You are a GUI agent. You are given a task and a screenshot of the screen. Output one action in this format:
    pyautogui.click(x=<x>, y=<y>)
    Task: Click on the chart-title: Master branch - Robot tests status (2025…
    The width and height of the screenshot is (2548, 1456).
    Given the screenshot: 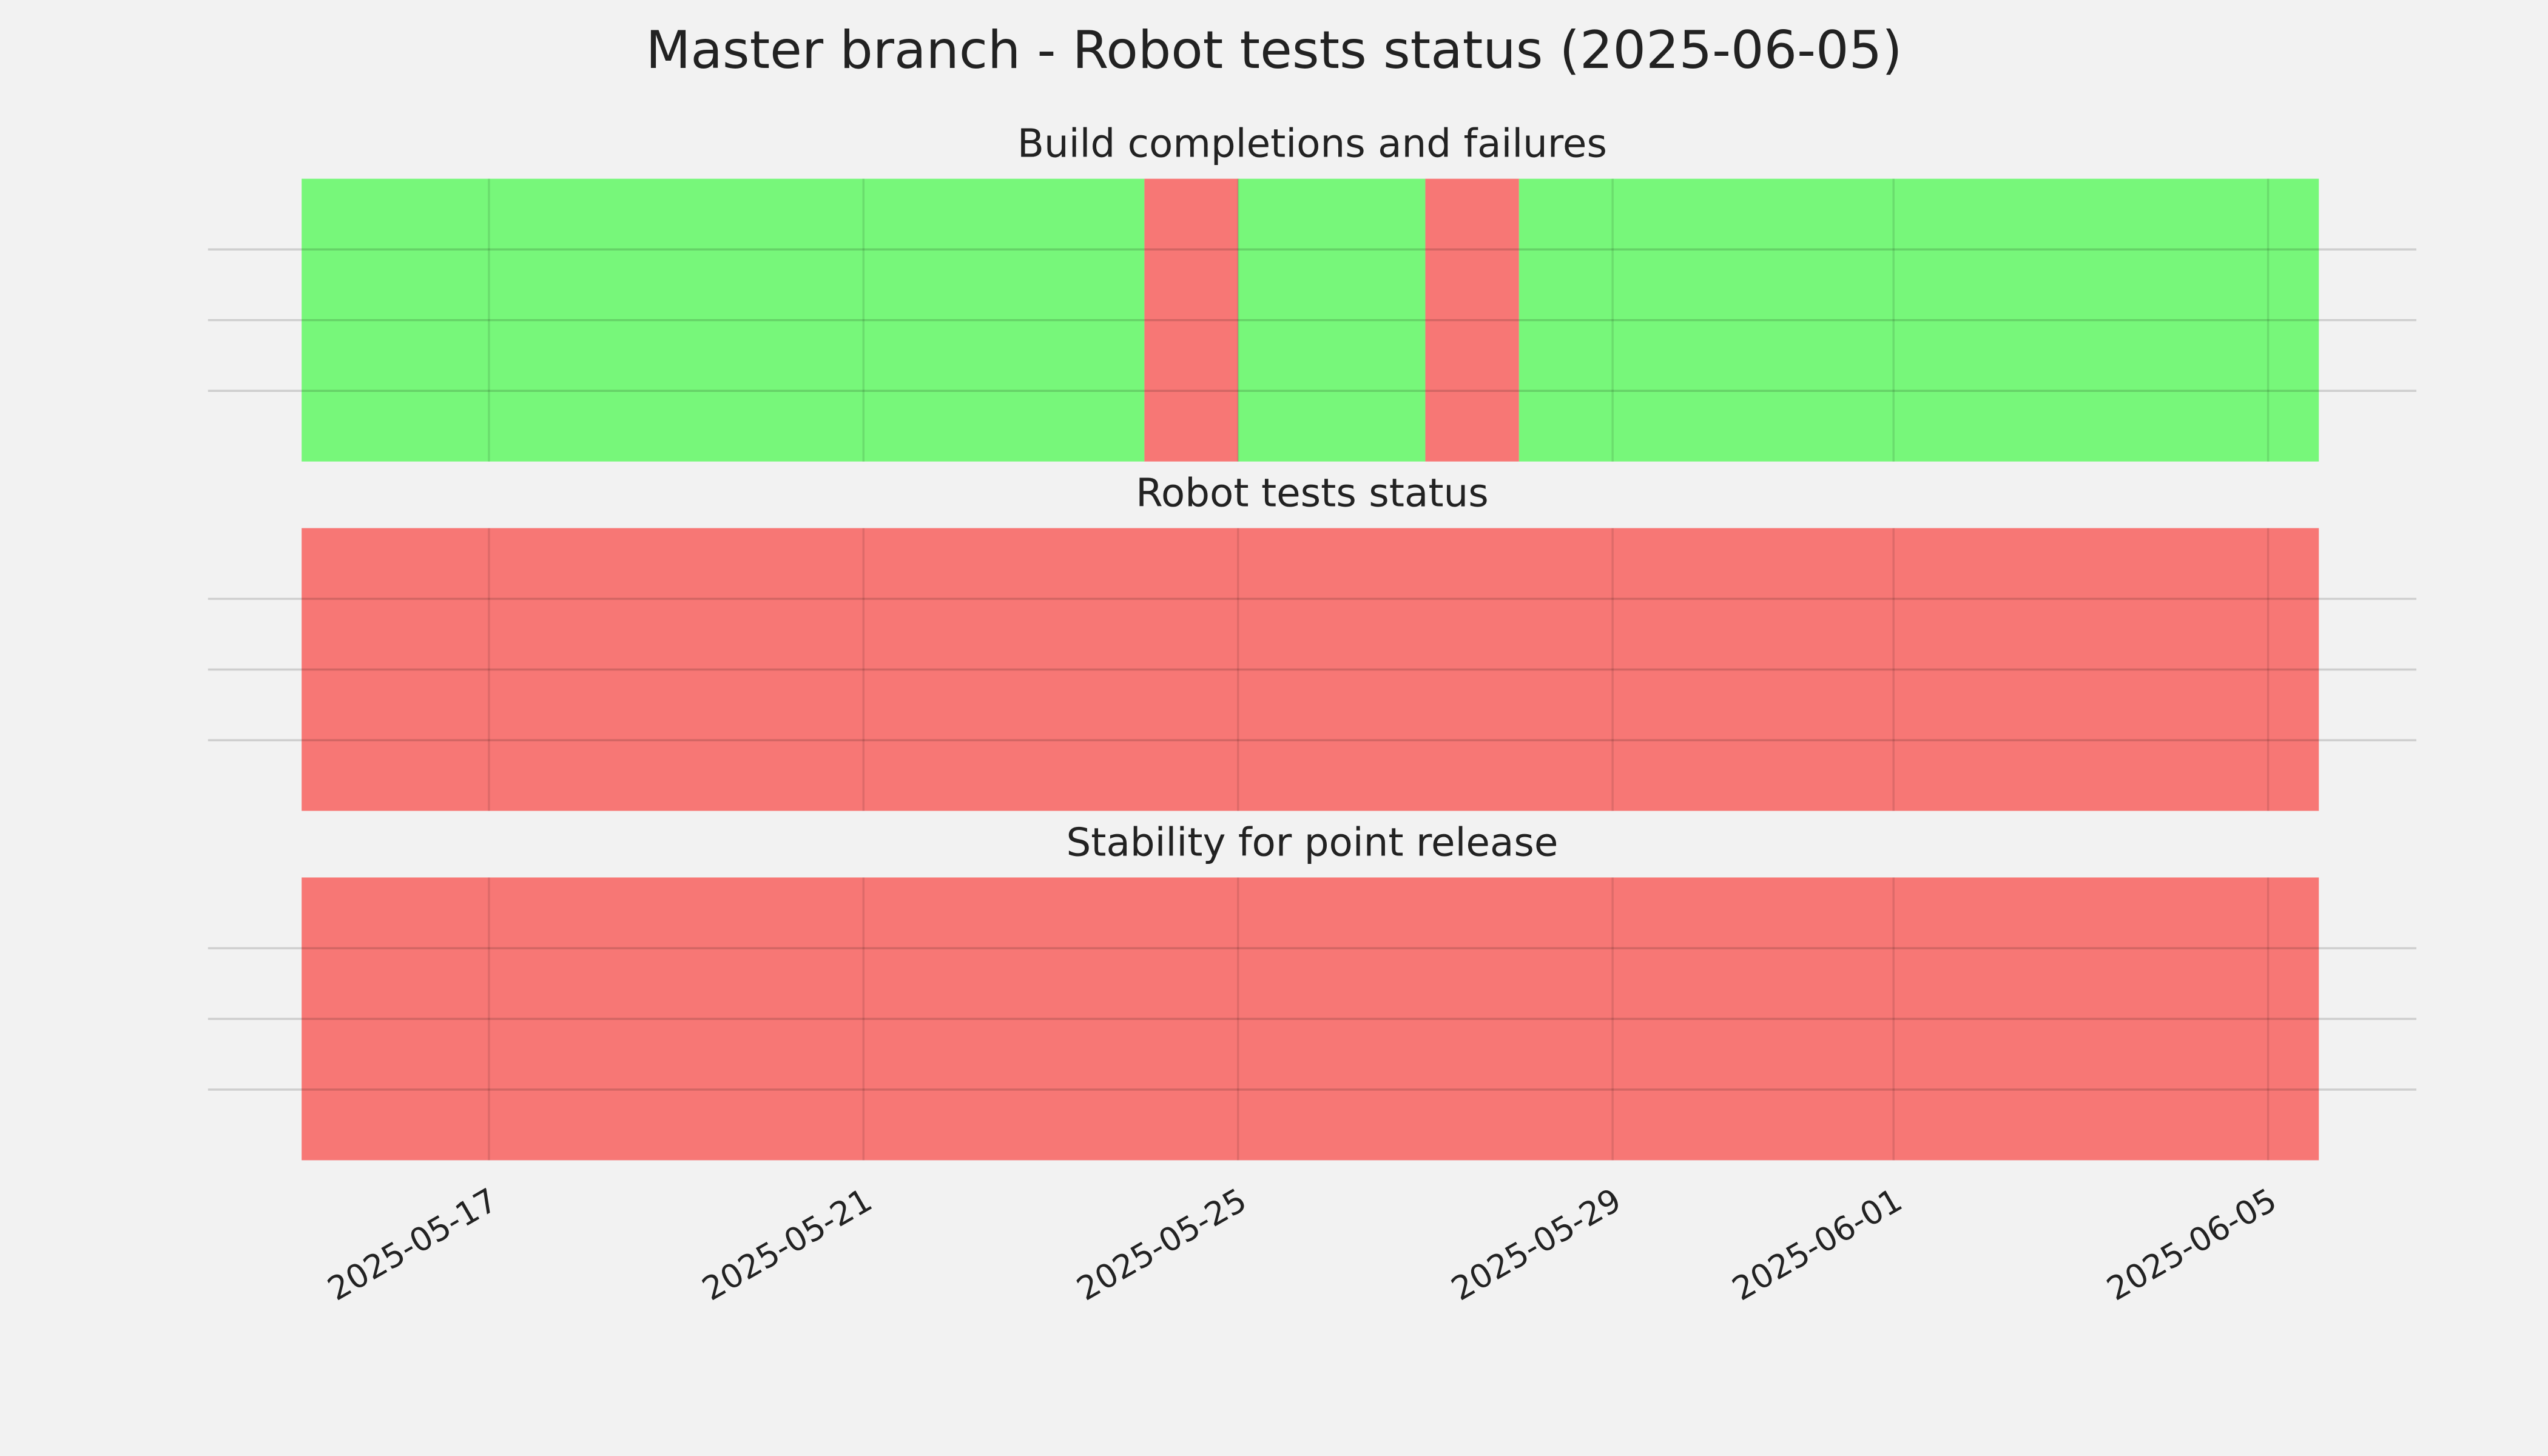 What is the action you would take?
    pyautogui.click(x=1273, y=50)
    